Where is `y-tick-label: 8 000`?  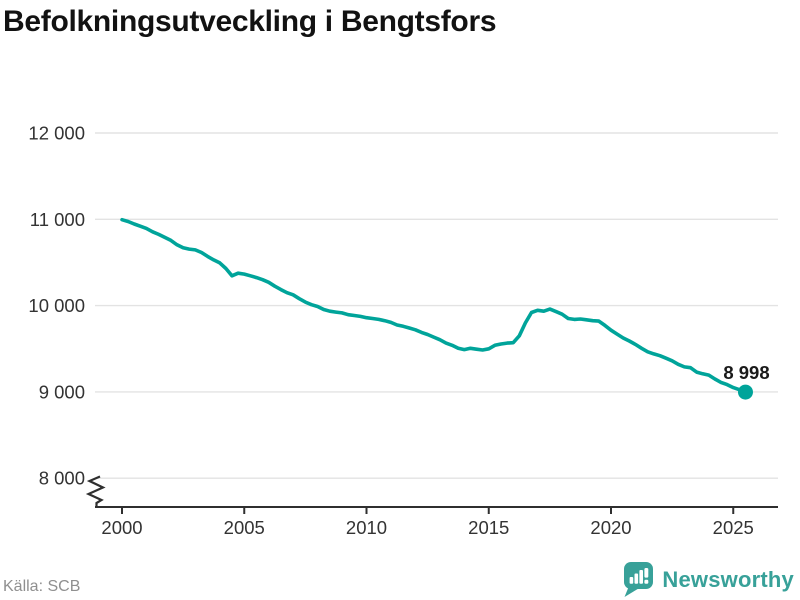
y-tick-label: 8 000 is located at coordinates (62, 478).